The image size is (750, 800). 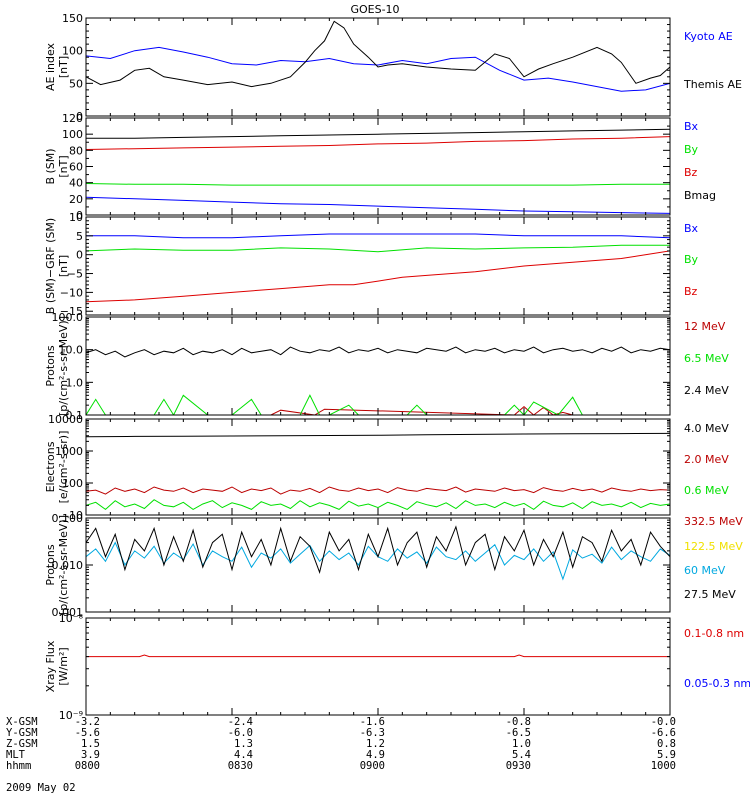 I want to click on y-tick-label: −15, so click(x=71, y=311).